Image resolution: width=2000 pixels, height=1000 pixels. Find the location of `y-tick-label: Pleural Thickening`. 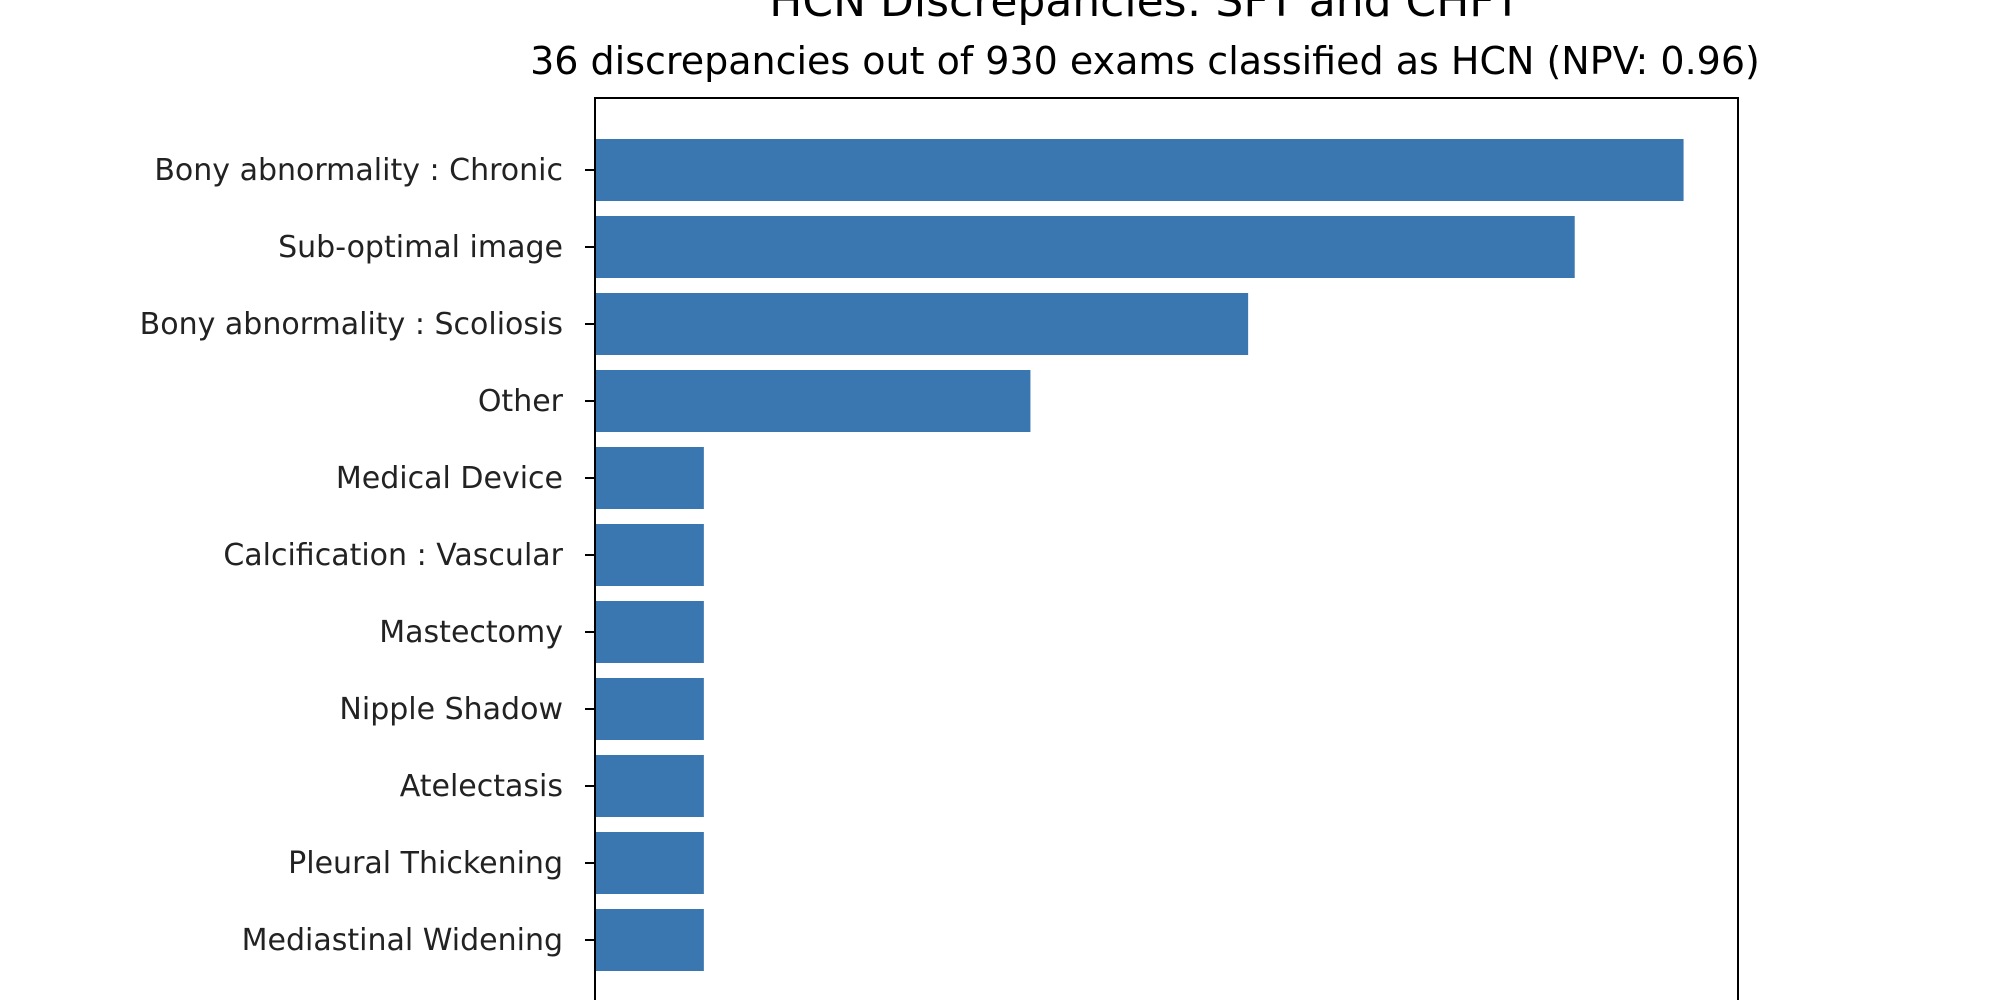

y-tick-label: Pleural Thickening is located at coordinates (425, 863).